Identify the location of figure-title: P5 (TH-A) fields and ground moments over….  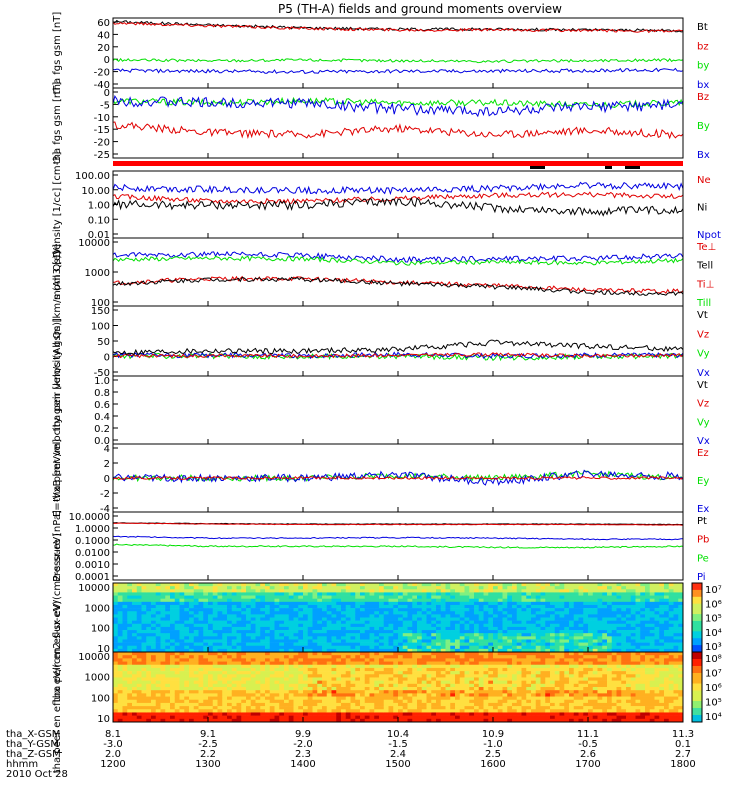
(420, 9).